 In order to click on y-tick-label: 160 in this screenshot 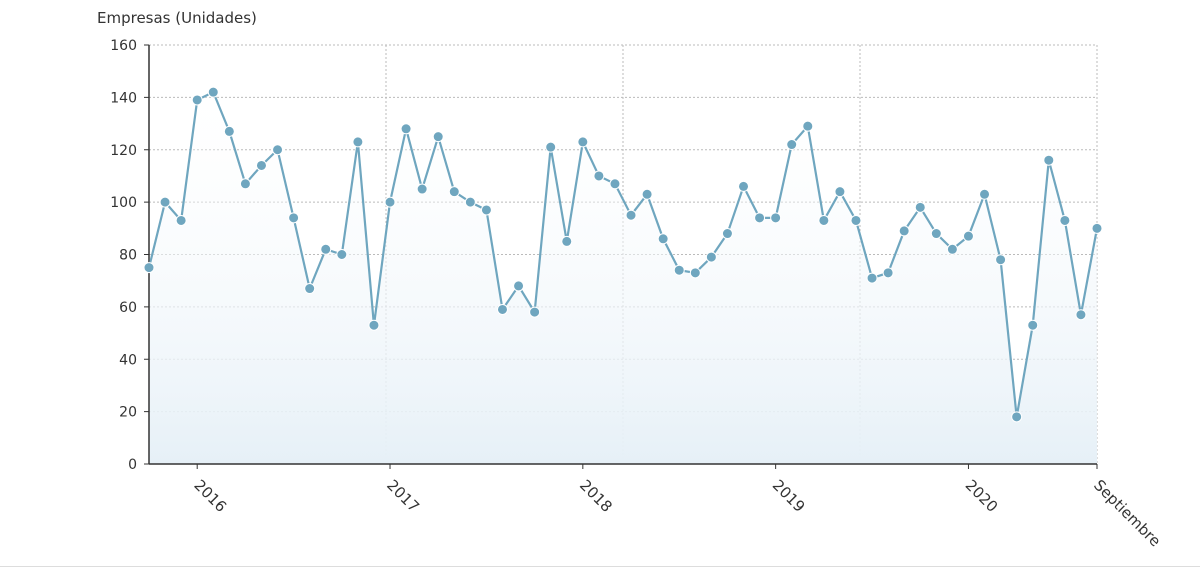, I will do `click(123, 46)`.